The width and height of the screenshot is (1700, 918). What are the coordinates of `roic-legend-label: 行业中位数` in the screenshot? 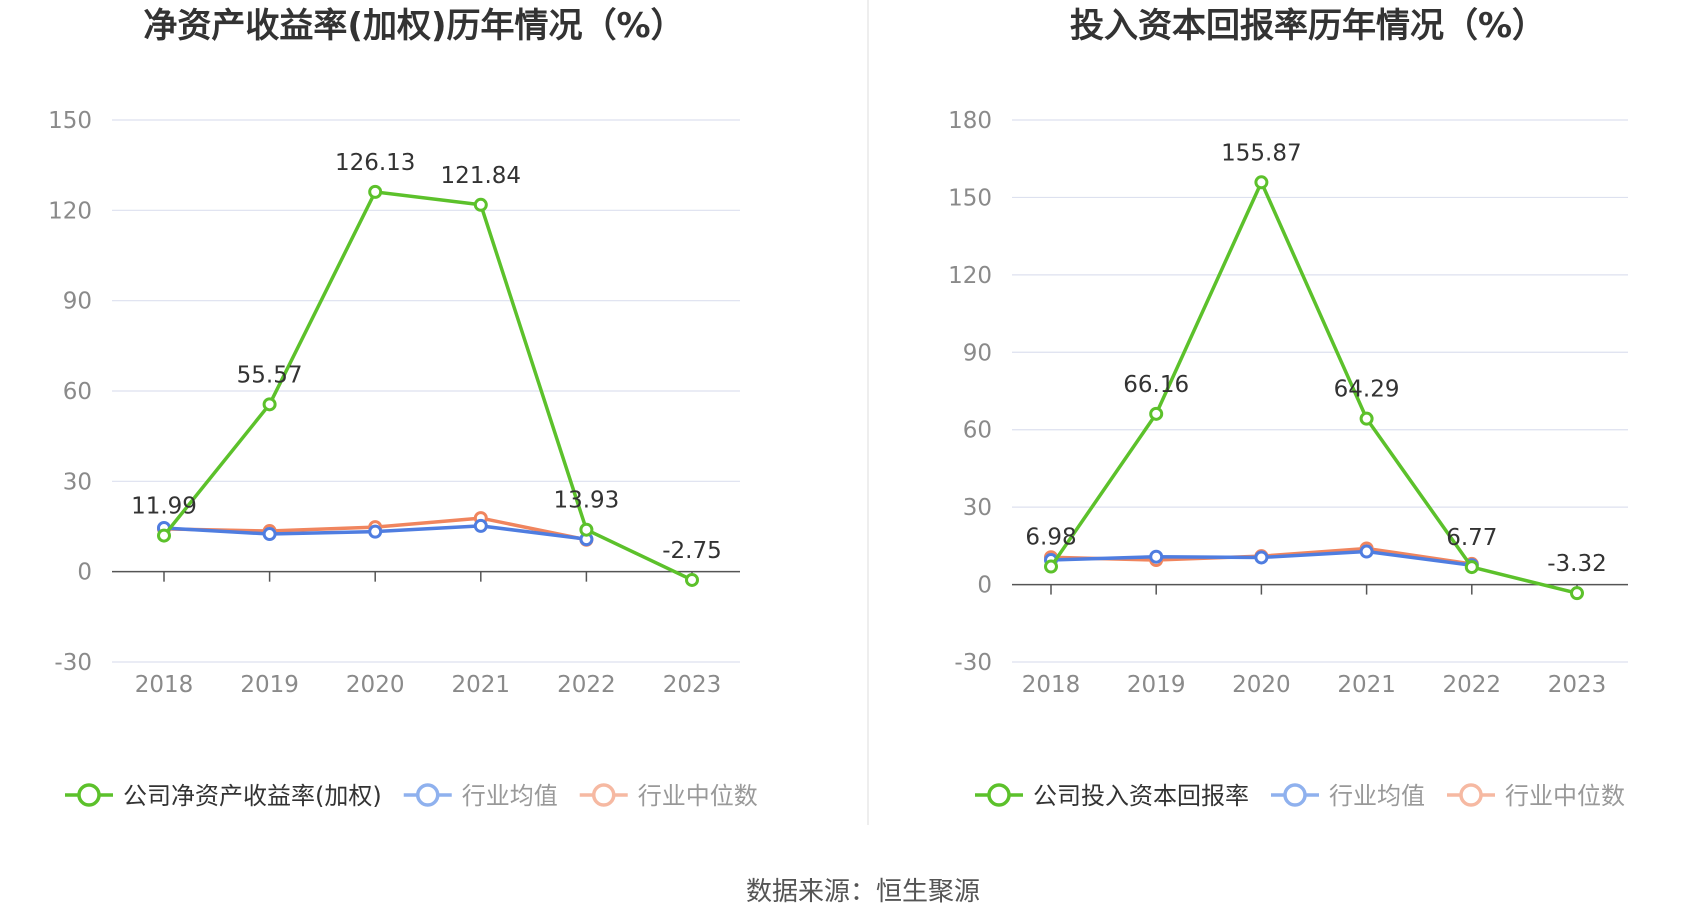 It's located at (1565, 796).